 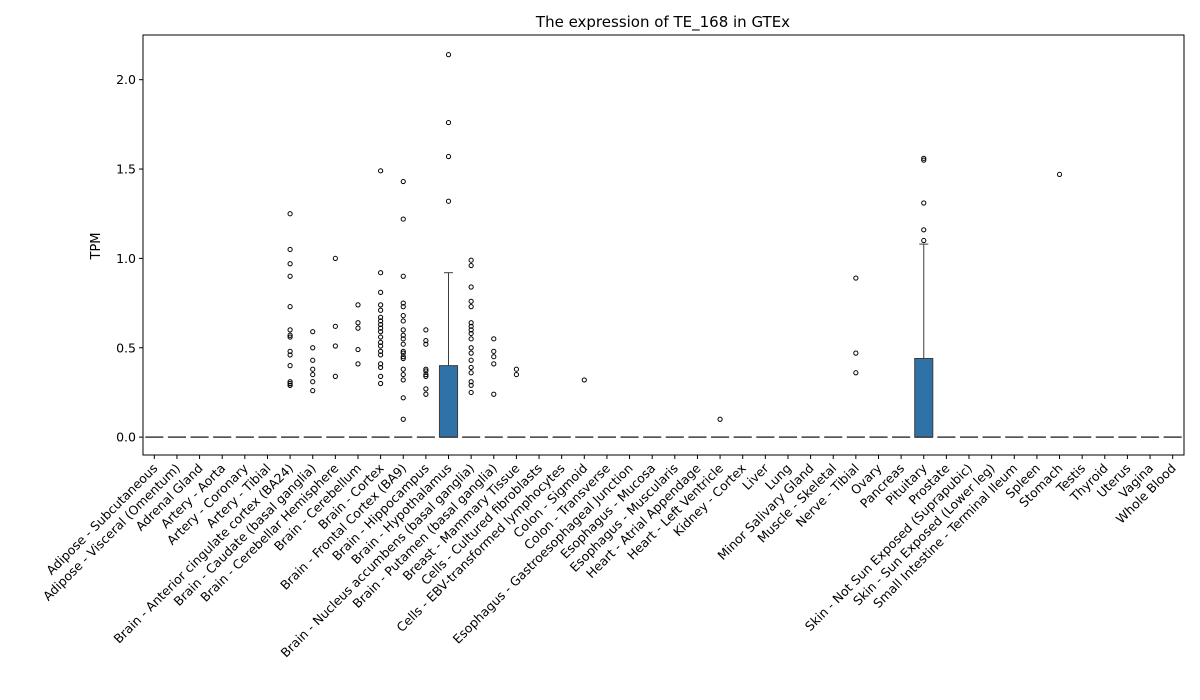 What do you see at coordinates (126, 258) in the screenshot?
I see `y-tick-label: 1.0` at bounding box center [126, 258].